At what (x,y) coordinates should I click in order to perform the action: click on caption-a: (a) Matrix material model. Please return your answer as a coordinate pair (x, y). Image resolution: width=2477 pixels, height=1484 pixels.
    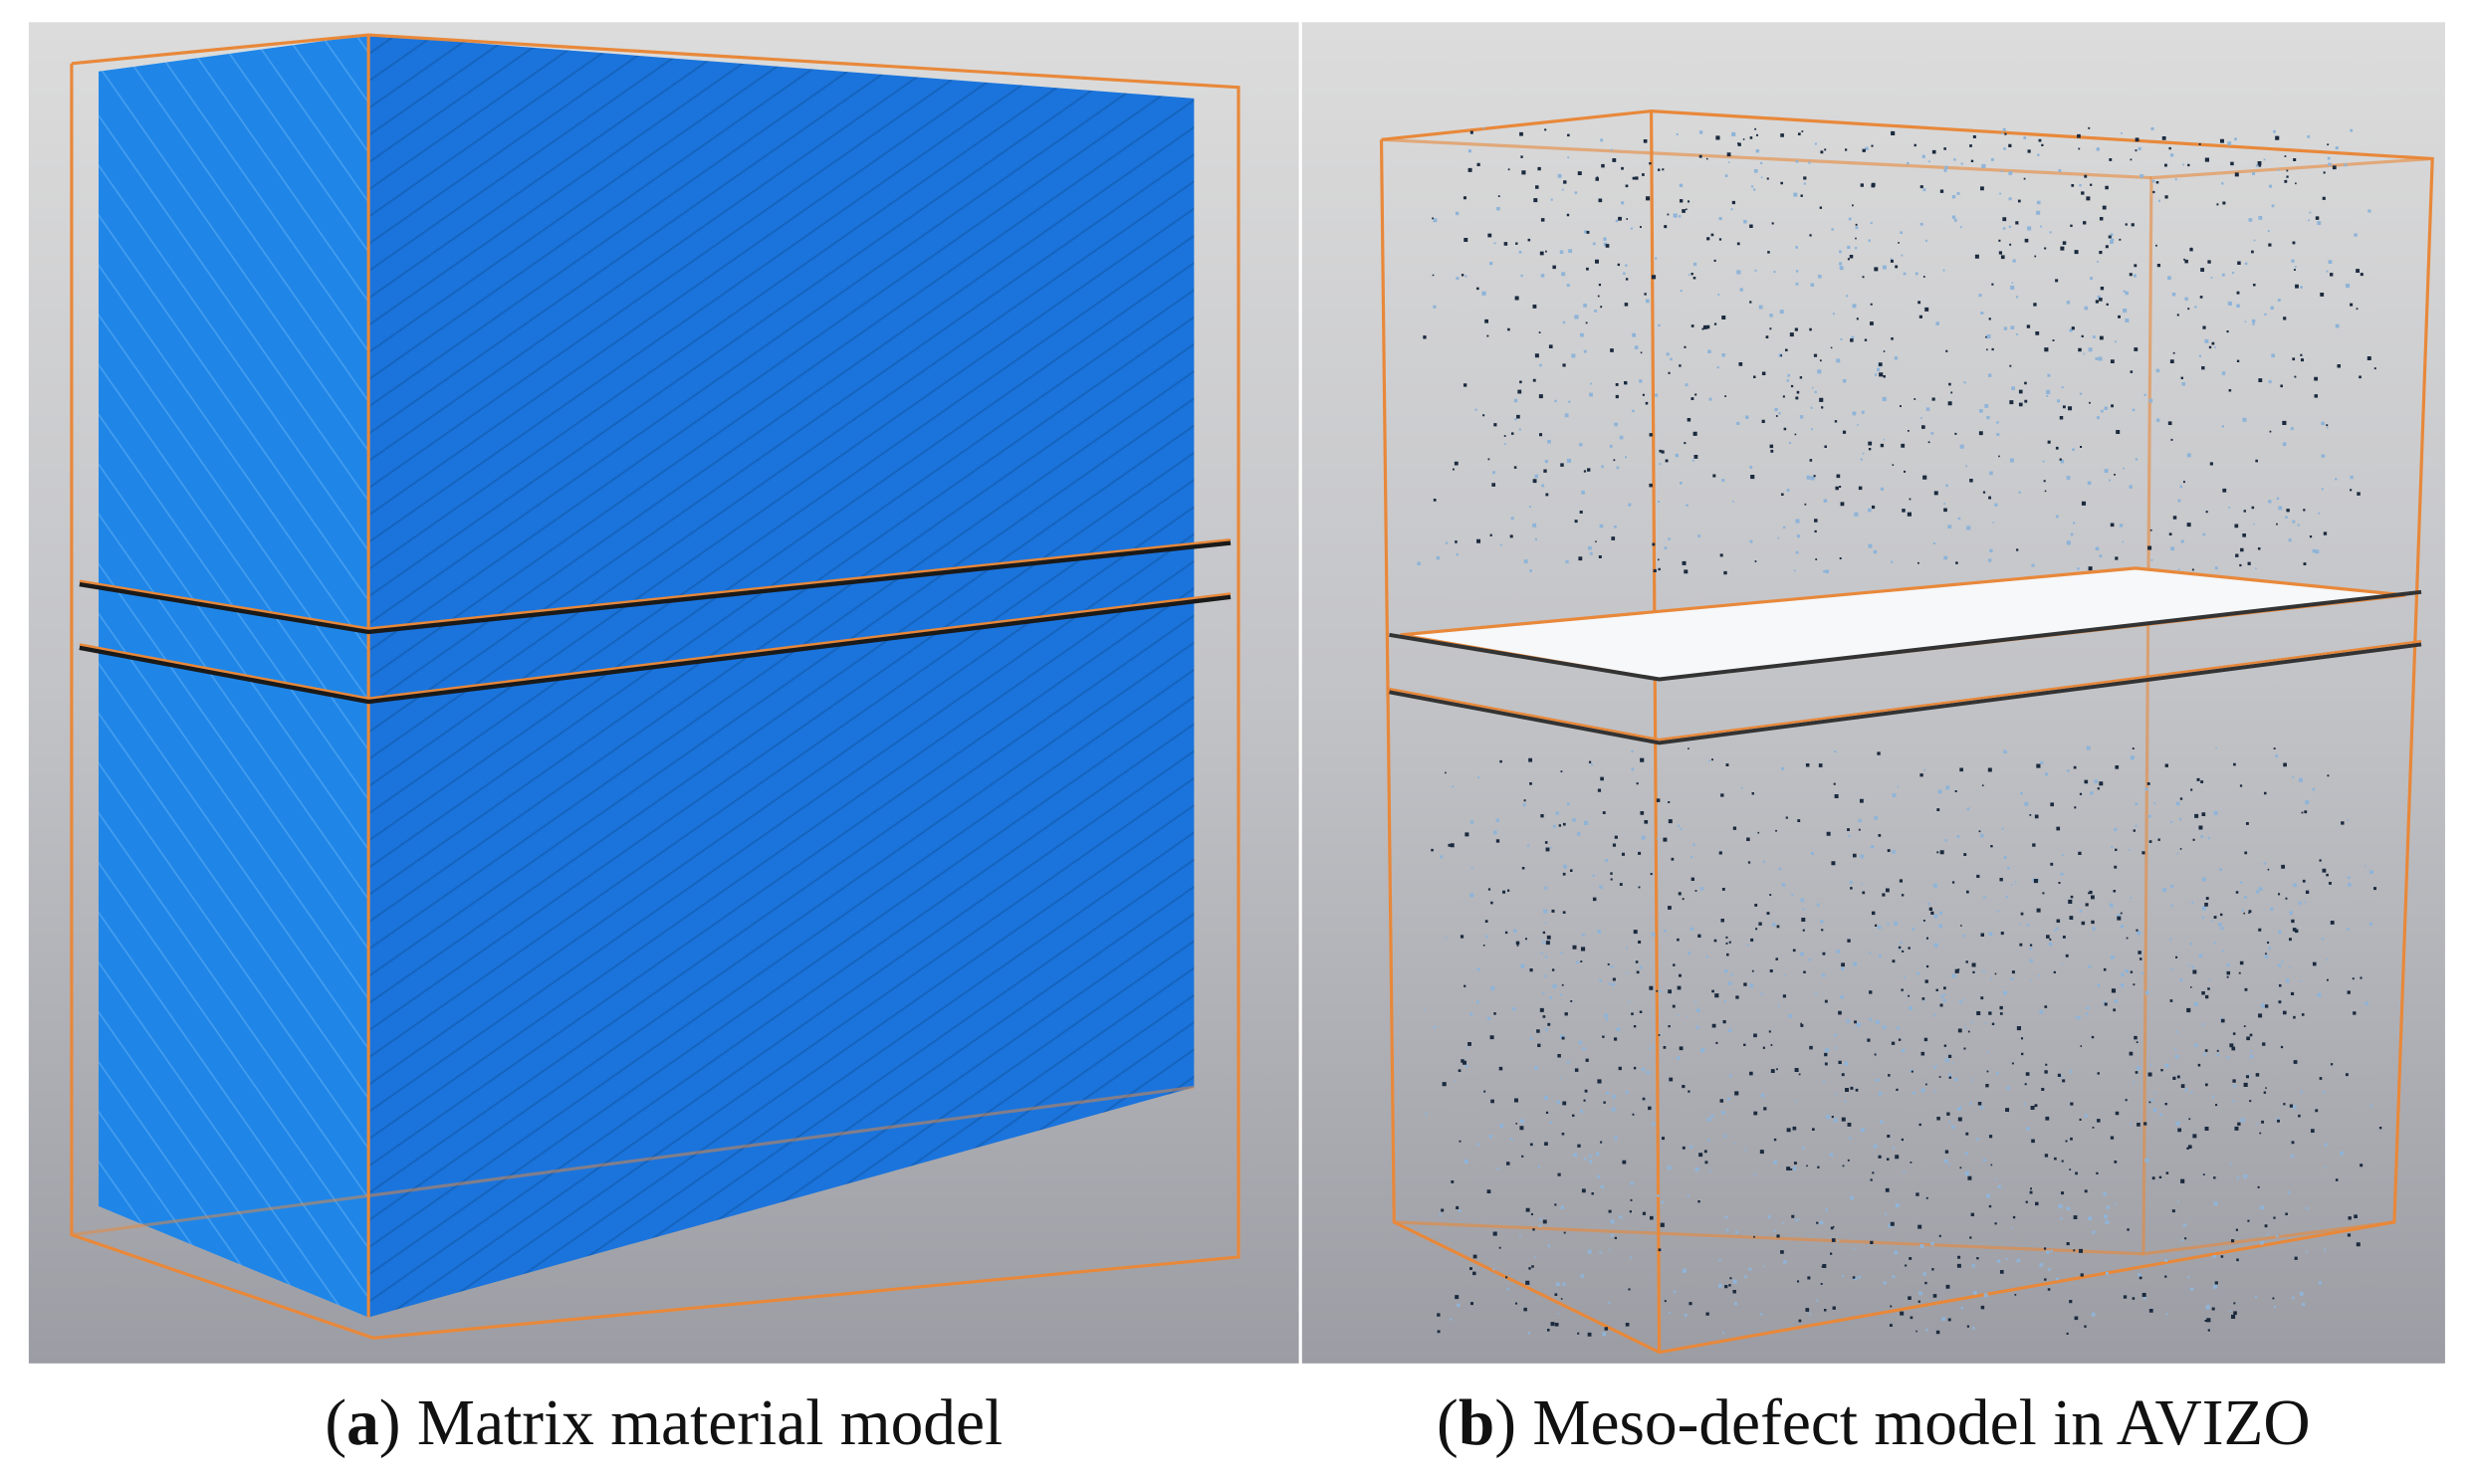
    Looking at the image, I should click on (664, 1423).